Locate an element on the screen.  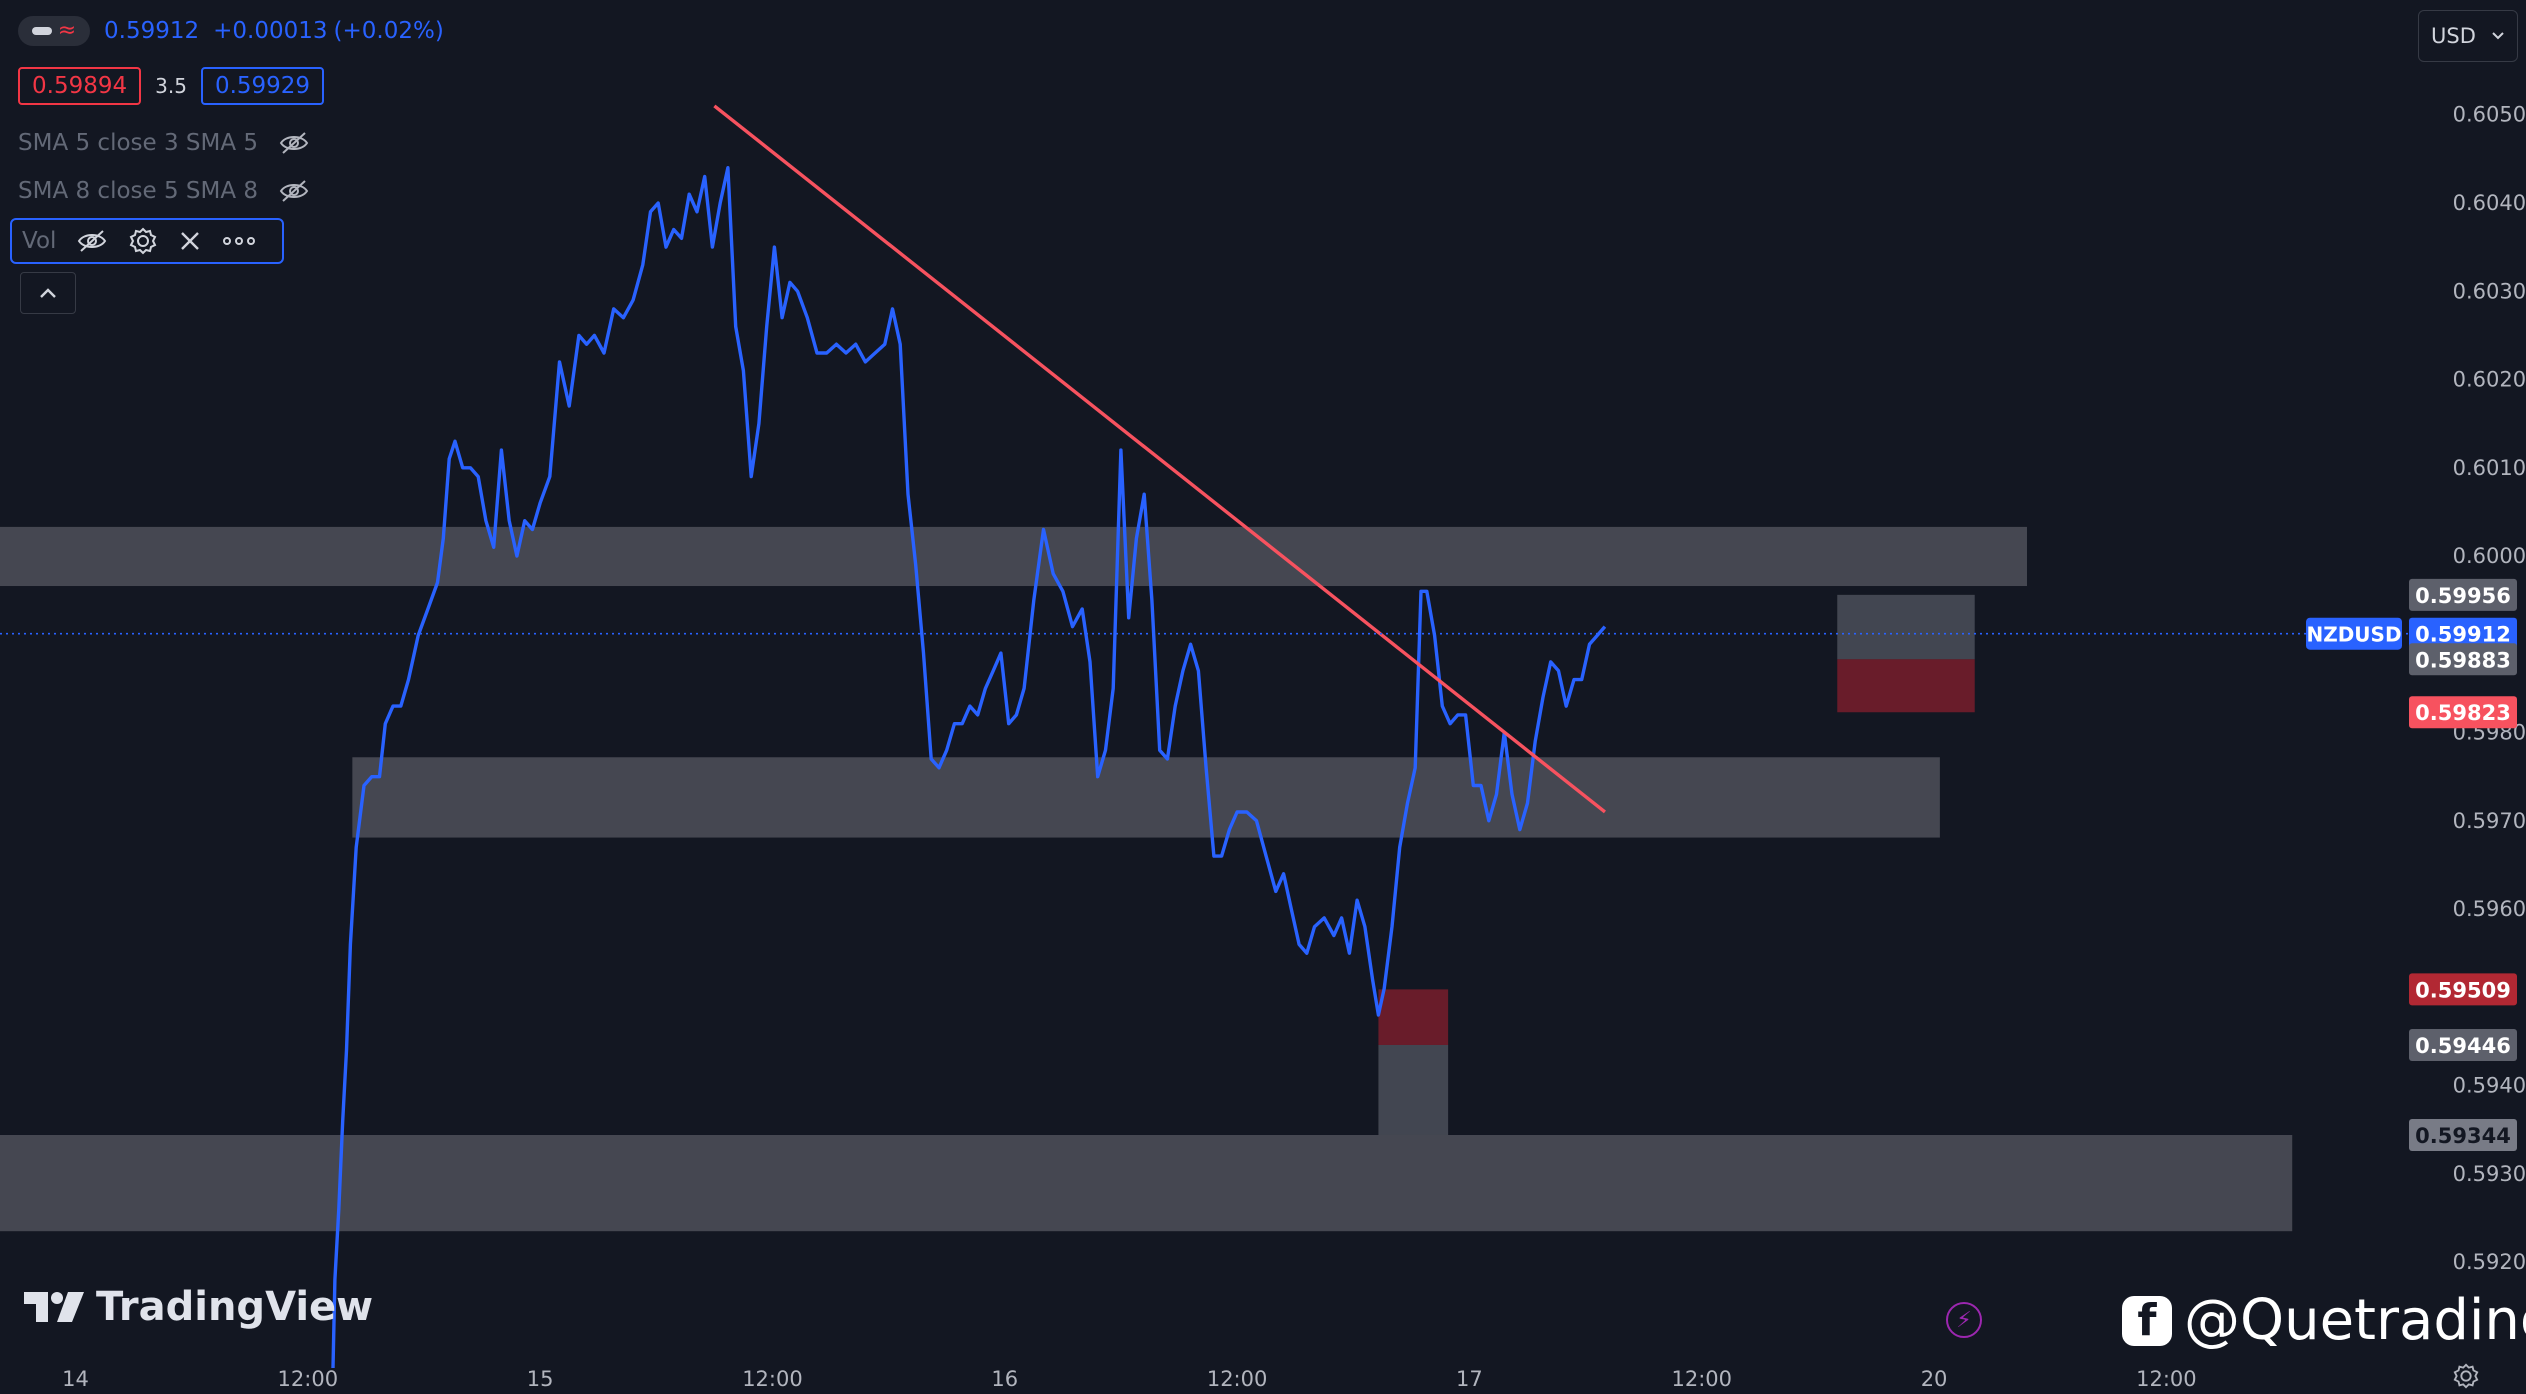
symbol-tag-text: NZDUSD is located at coordinates (2353, 635).